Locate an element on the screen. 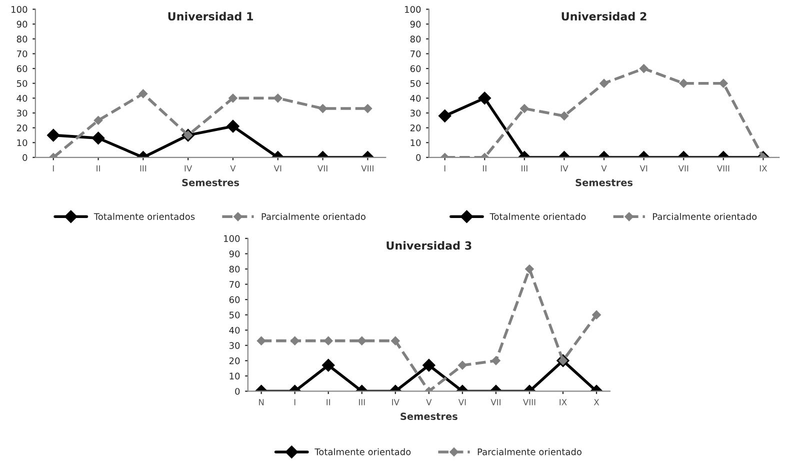 The height and width of the screenshot is (463, 787). x-tick-label: N is located at coordinates (261, 402).